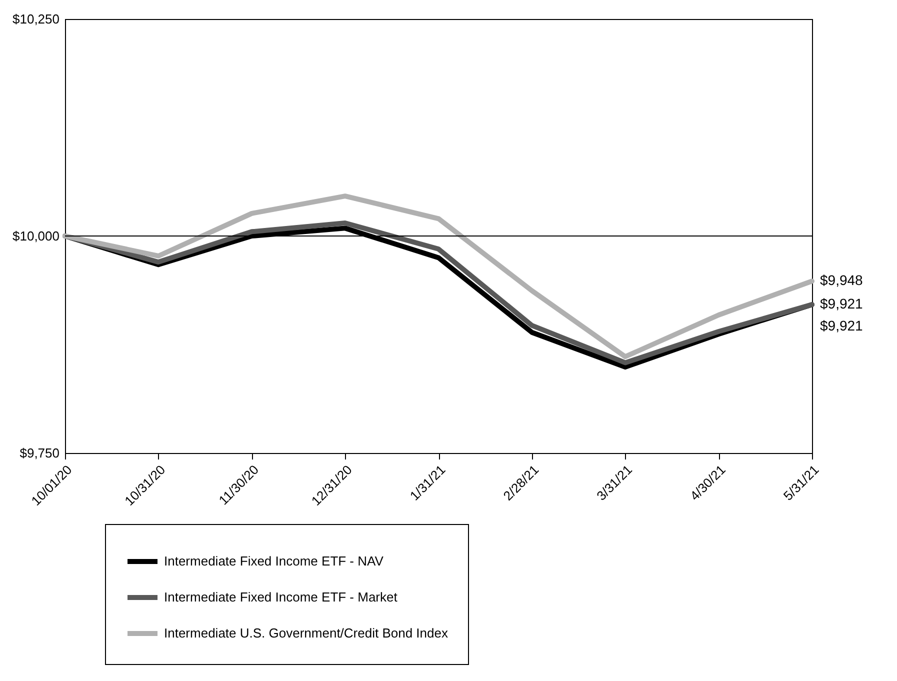  What do you see at coordinates (40, 453) in the screenshot?
I see `y-tick-label: $9,750` at bounding box center [40, 453].